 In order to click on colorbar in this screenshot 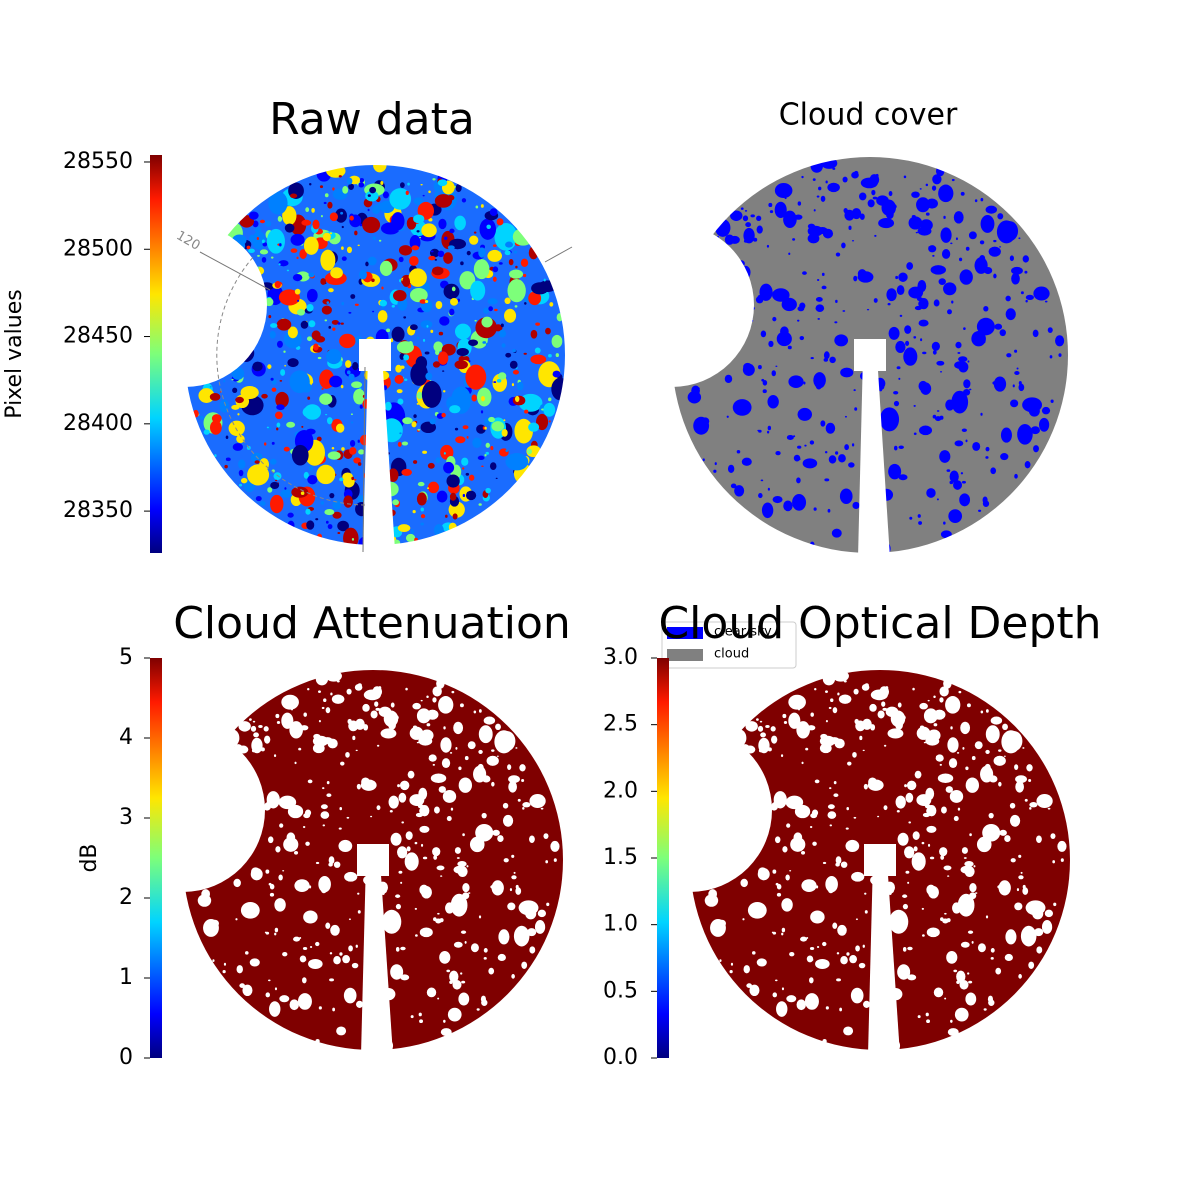, I will do `click(156, 858)`.